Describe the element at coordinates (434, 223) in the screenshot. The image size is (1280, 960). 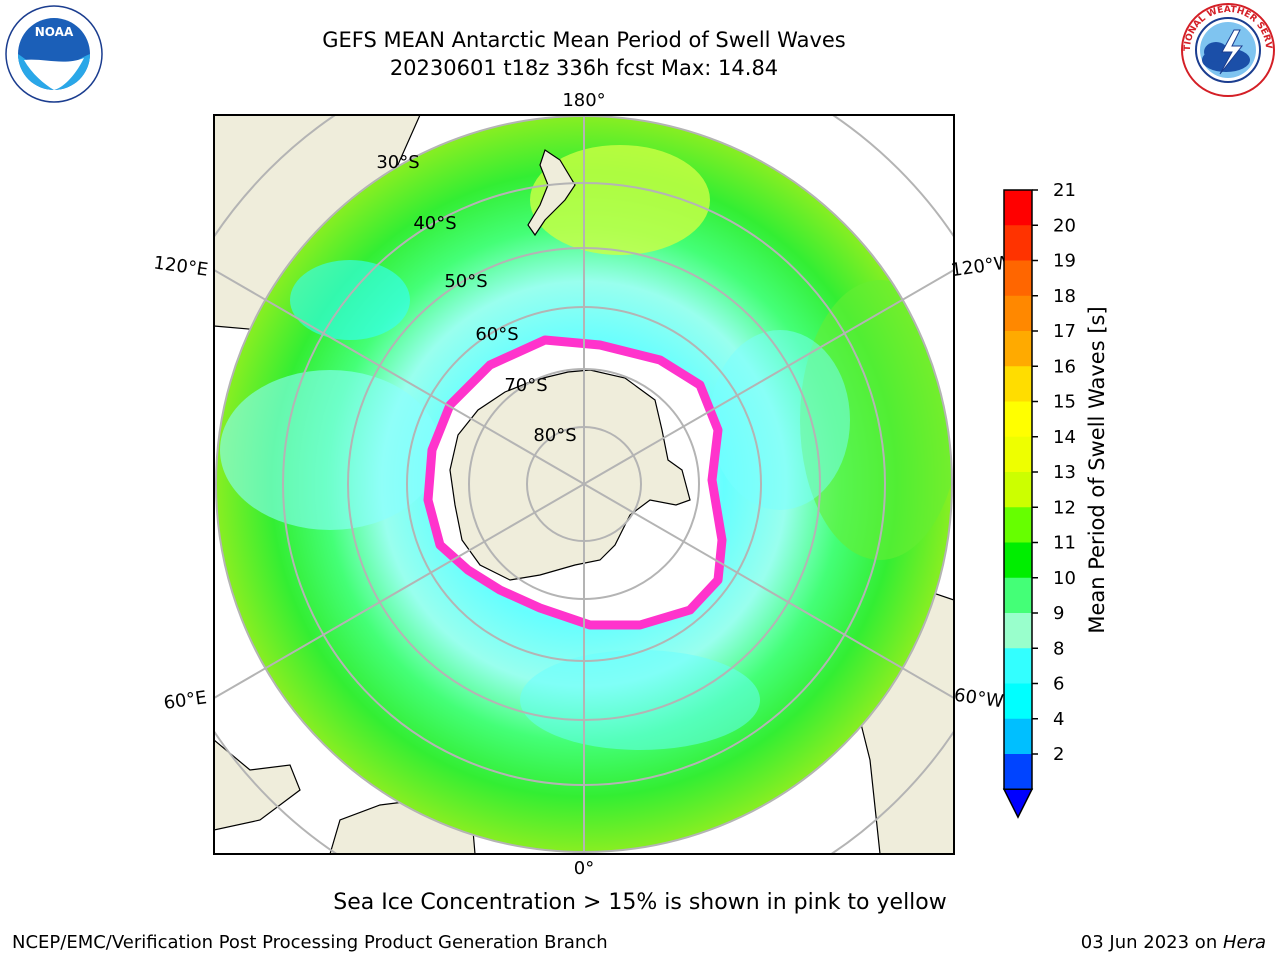
I see `lat-label-40s: 40°S` at that location.